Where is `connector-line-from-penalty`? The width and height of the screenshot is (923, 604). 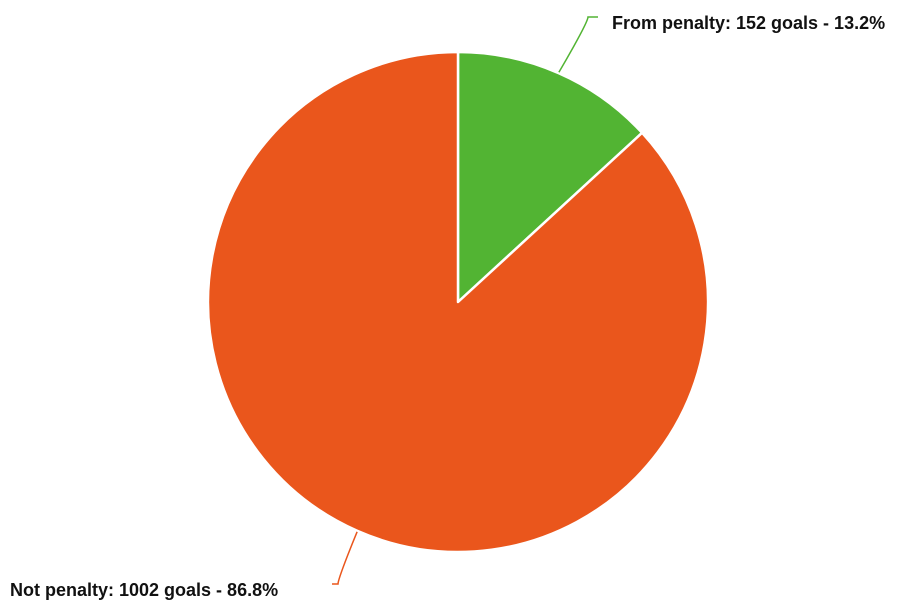 connector-line-from-penalty is located at coordinates (578, 44).